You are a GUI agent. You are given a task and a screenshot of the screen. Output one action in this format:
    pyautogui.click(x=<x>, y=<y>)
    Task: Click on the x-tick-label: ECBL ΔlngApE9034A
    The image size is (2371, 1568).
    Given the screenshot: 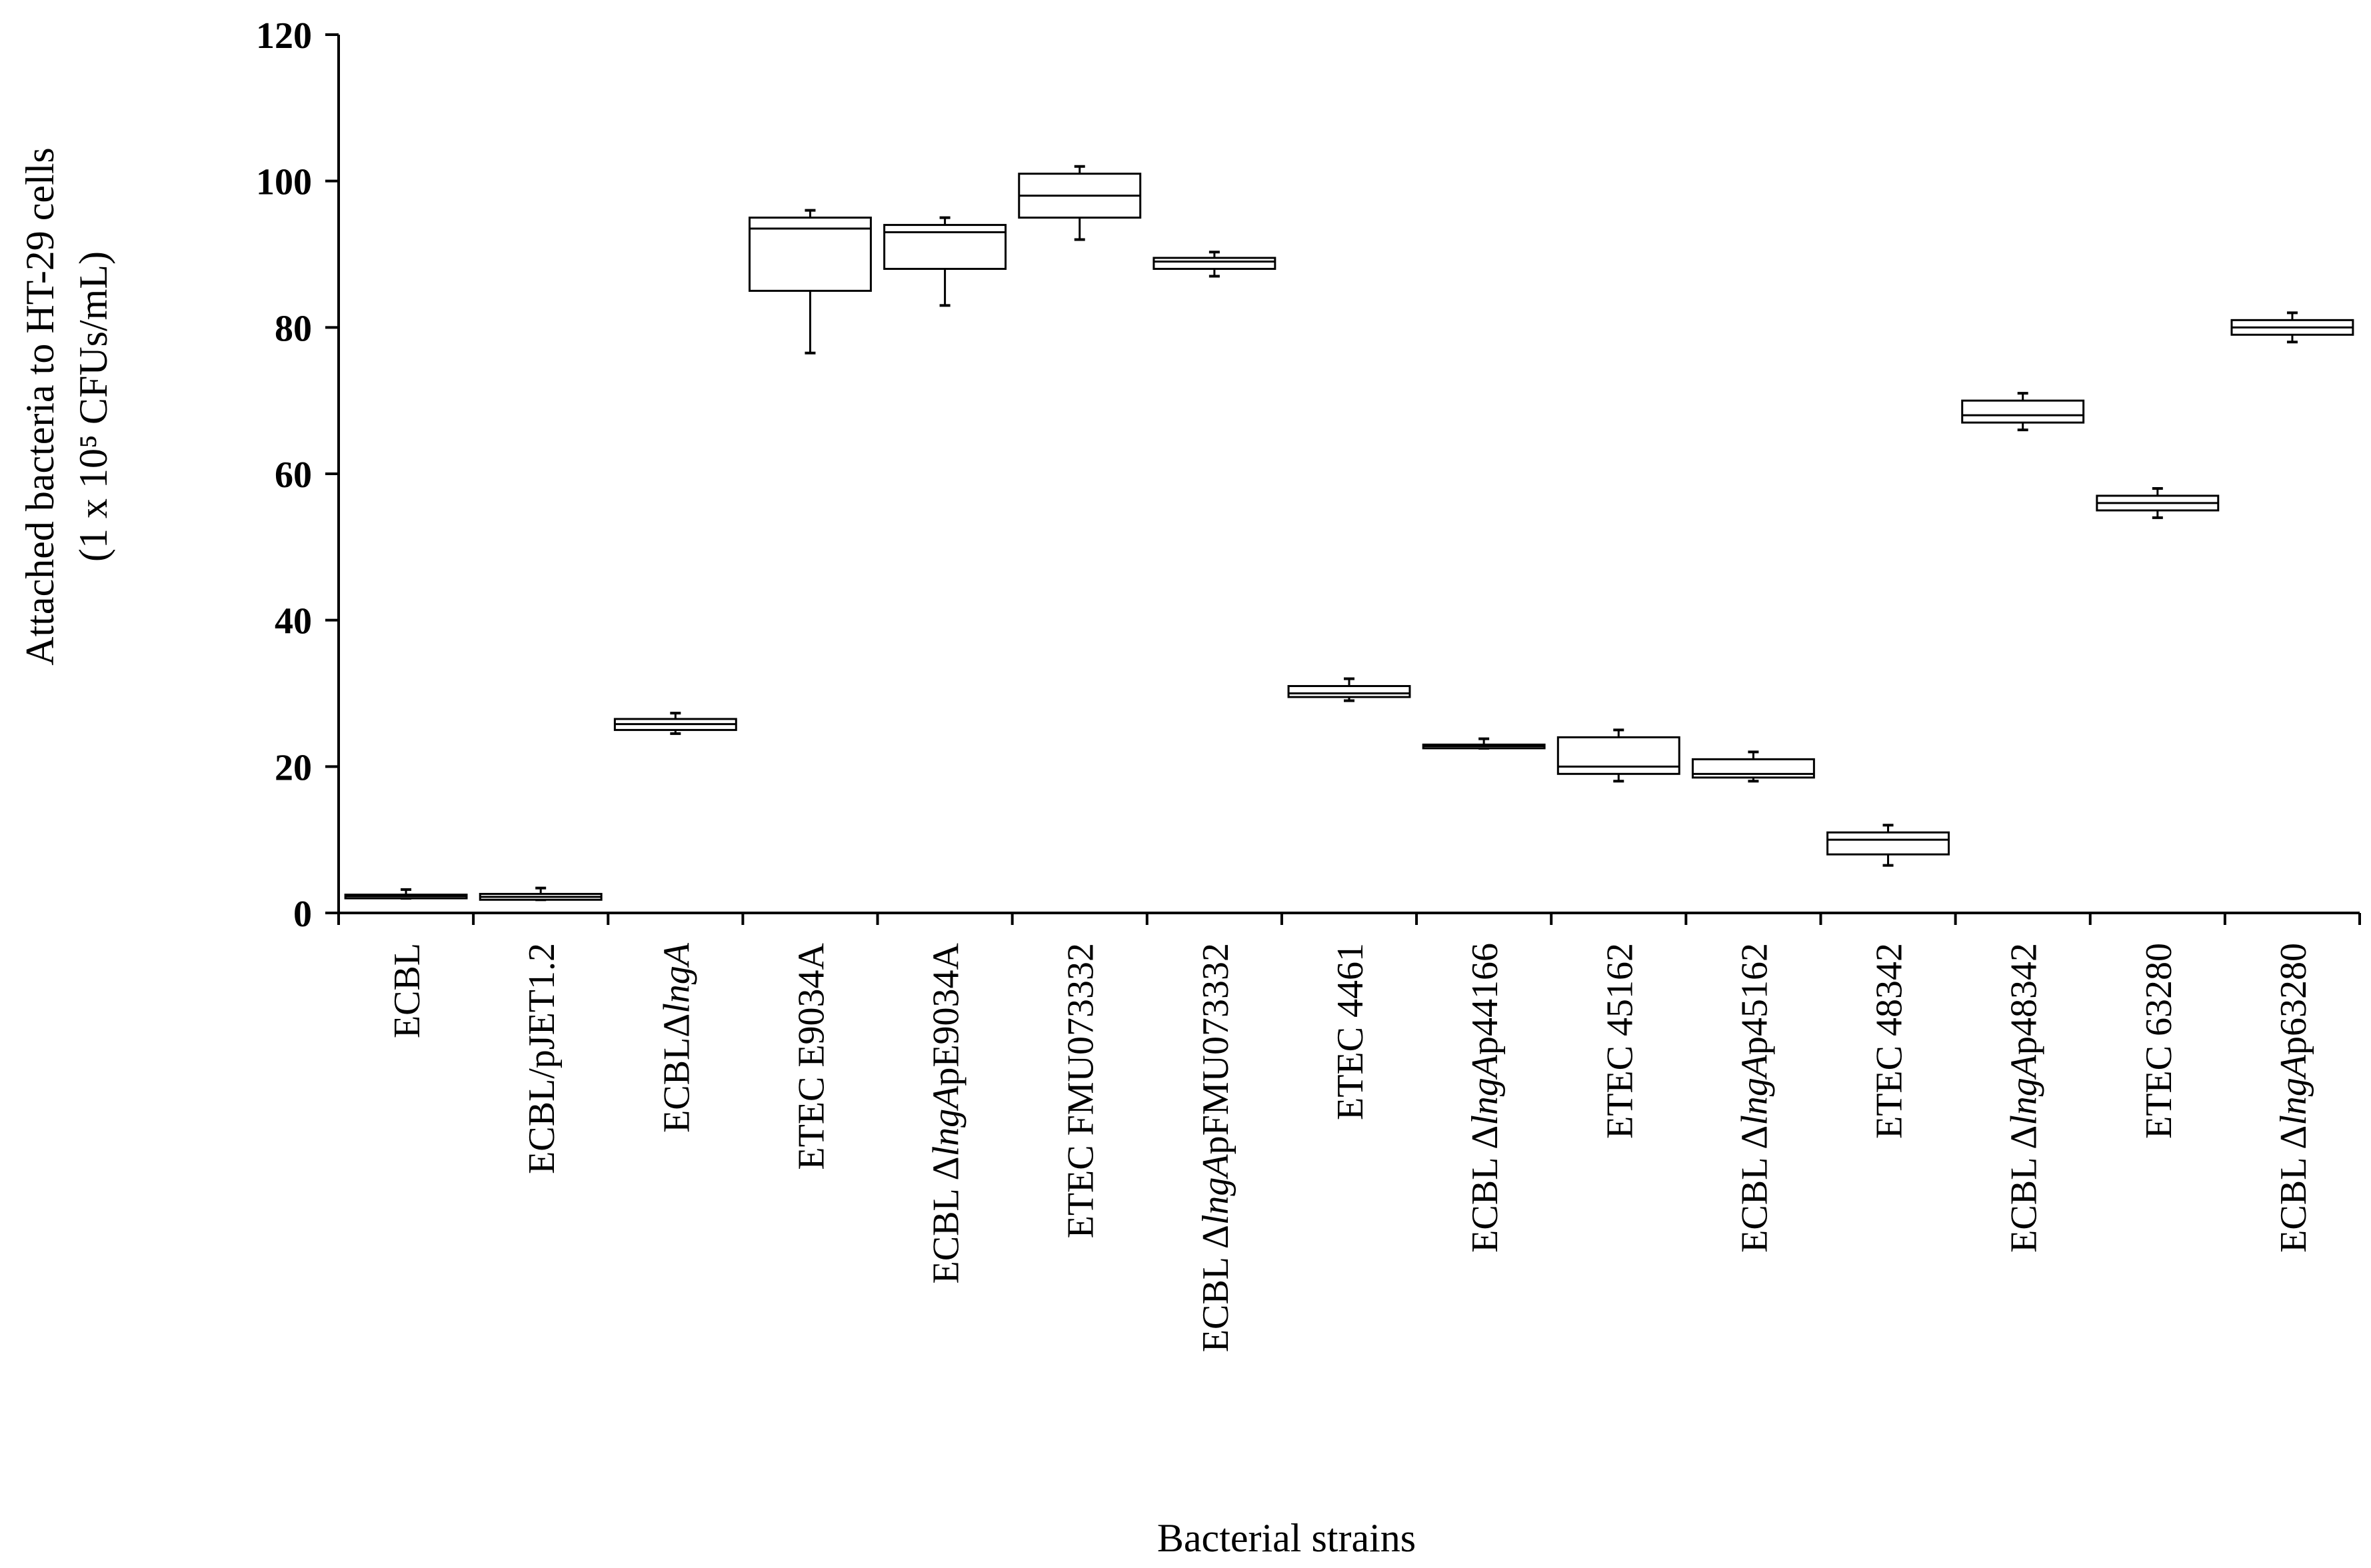 What is the action you would take?
    pyautogui.click(x=946, y=1112)
    